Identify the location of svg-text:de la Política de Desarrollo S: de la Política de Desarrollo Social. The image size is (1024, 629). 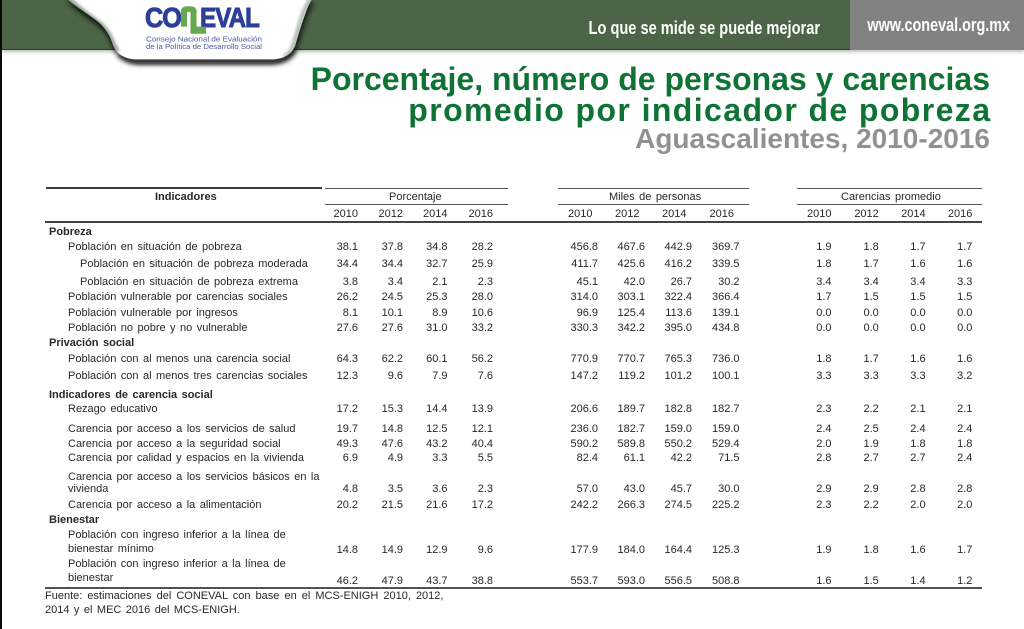
(204, 46).